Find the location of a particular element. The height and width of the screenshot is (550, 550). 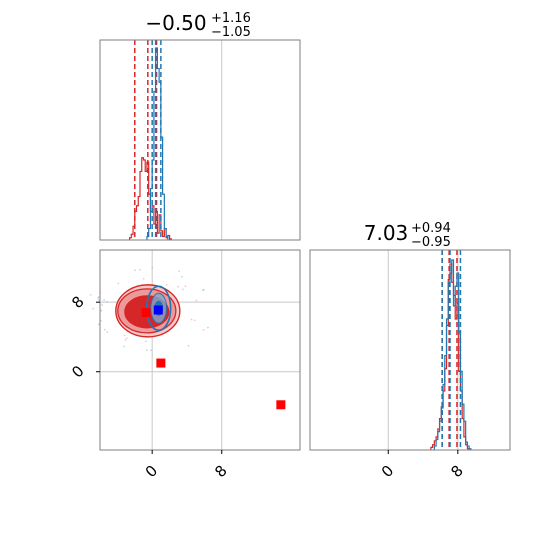

param2-xtick-label-1: 8 is located at coordinates (456, 471).